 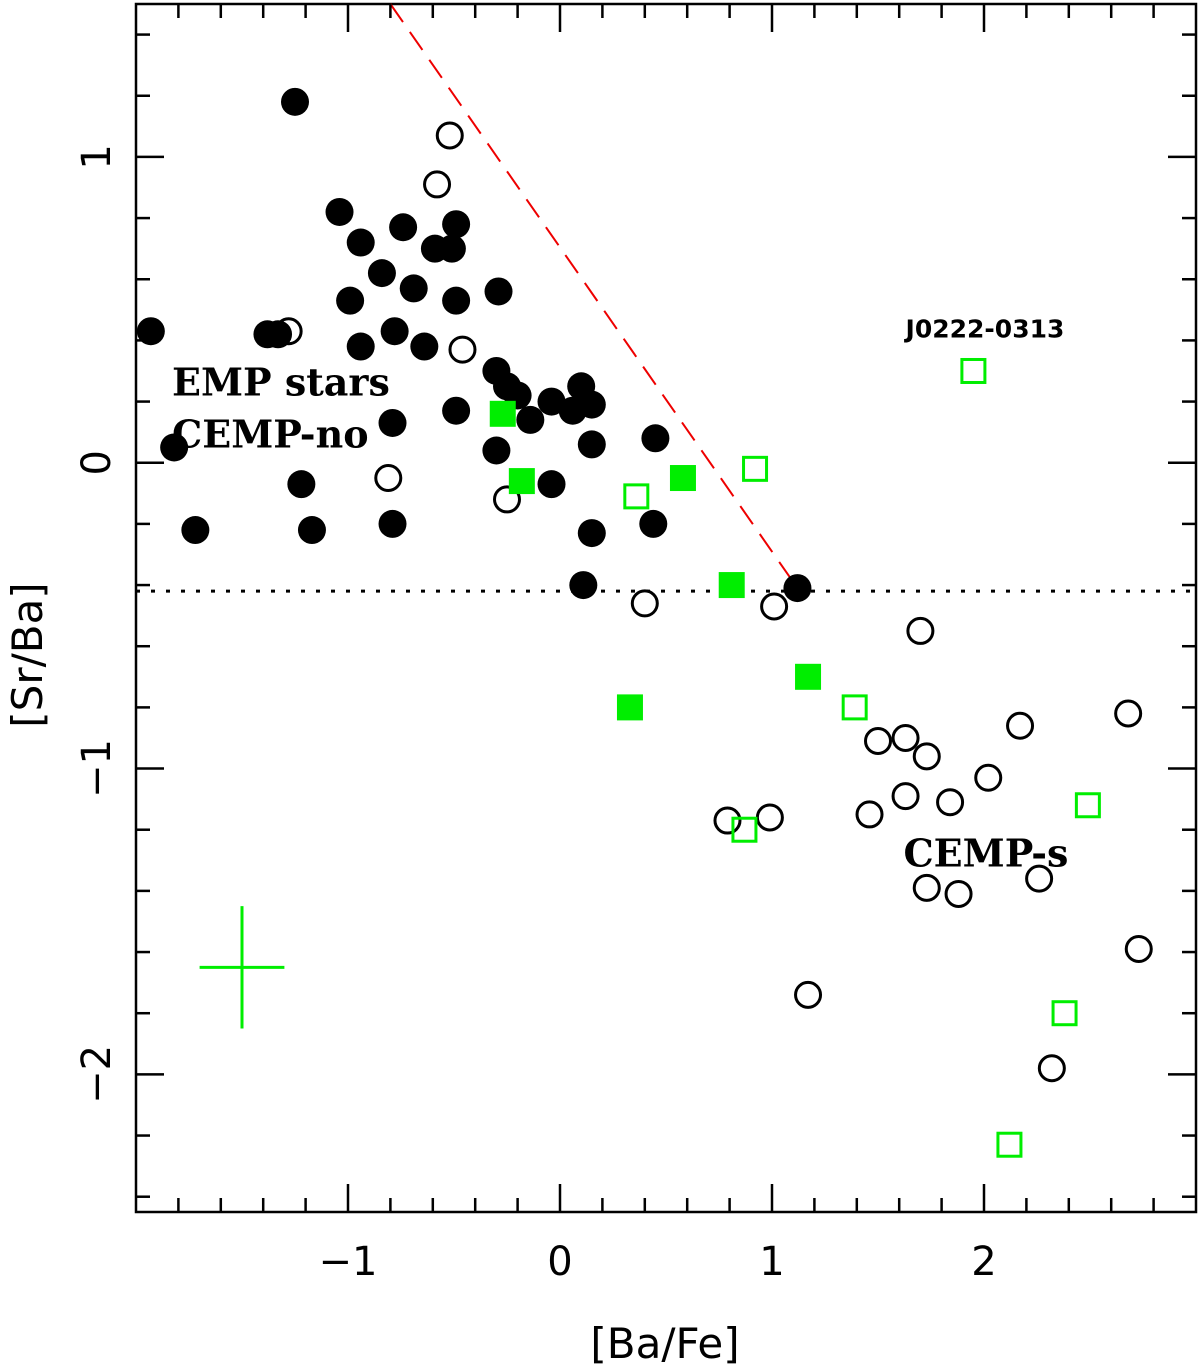 What do you see at coordinates (97, 156) in the screenshot?
I see `y-tick-label: 1` at bounding box center [97, 156].